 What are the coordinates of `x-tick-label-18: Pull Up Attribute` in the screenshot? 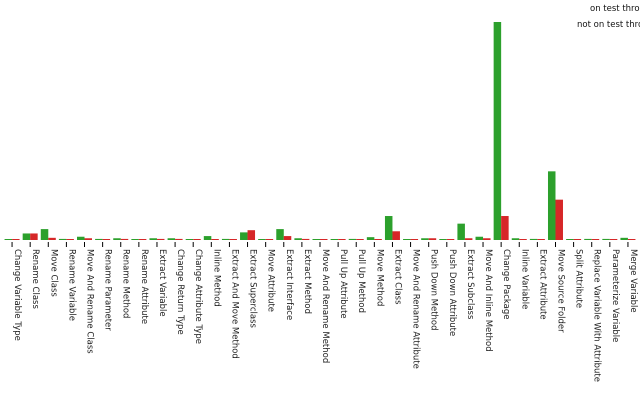 It's located at (343, 284).